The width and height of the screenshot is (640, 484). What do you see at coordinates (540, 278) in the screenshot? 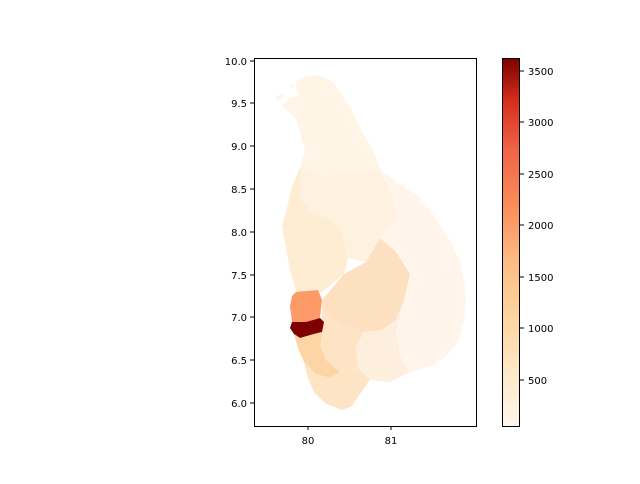
I see `colorbar-tick-label: 1500` at bounding box center [540, 278].